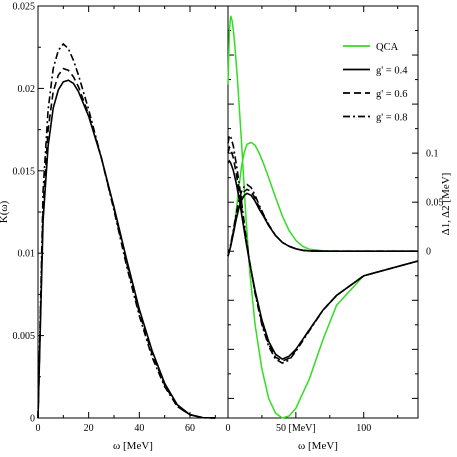  Describe the element at coordinates (391, 118) in the screenshot. I see `legend-label: g' = 0.8` at that location.